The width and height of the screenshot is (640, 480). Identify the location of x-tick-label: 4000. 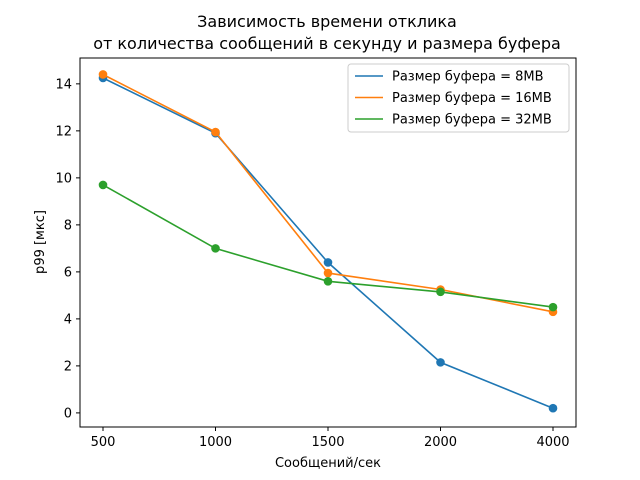
(552, 442).